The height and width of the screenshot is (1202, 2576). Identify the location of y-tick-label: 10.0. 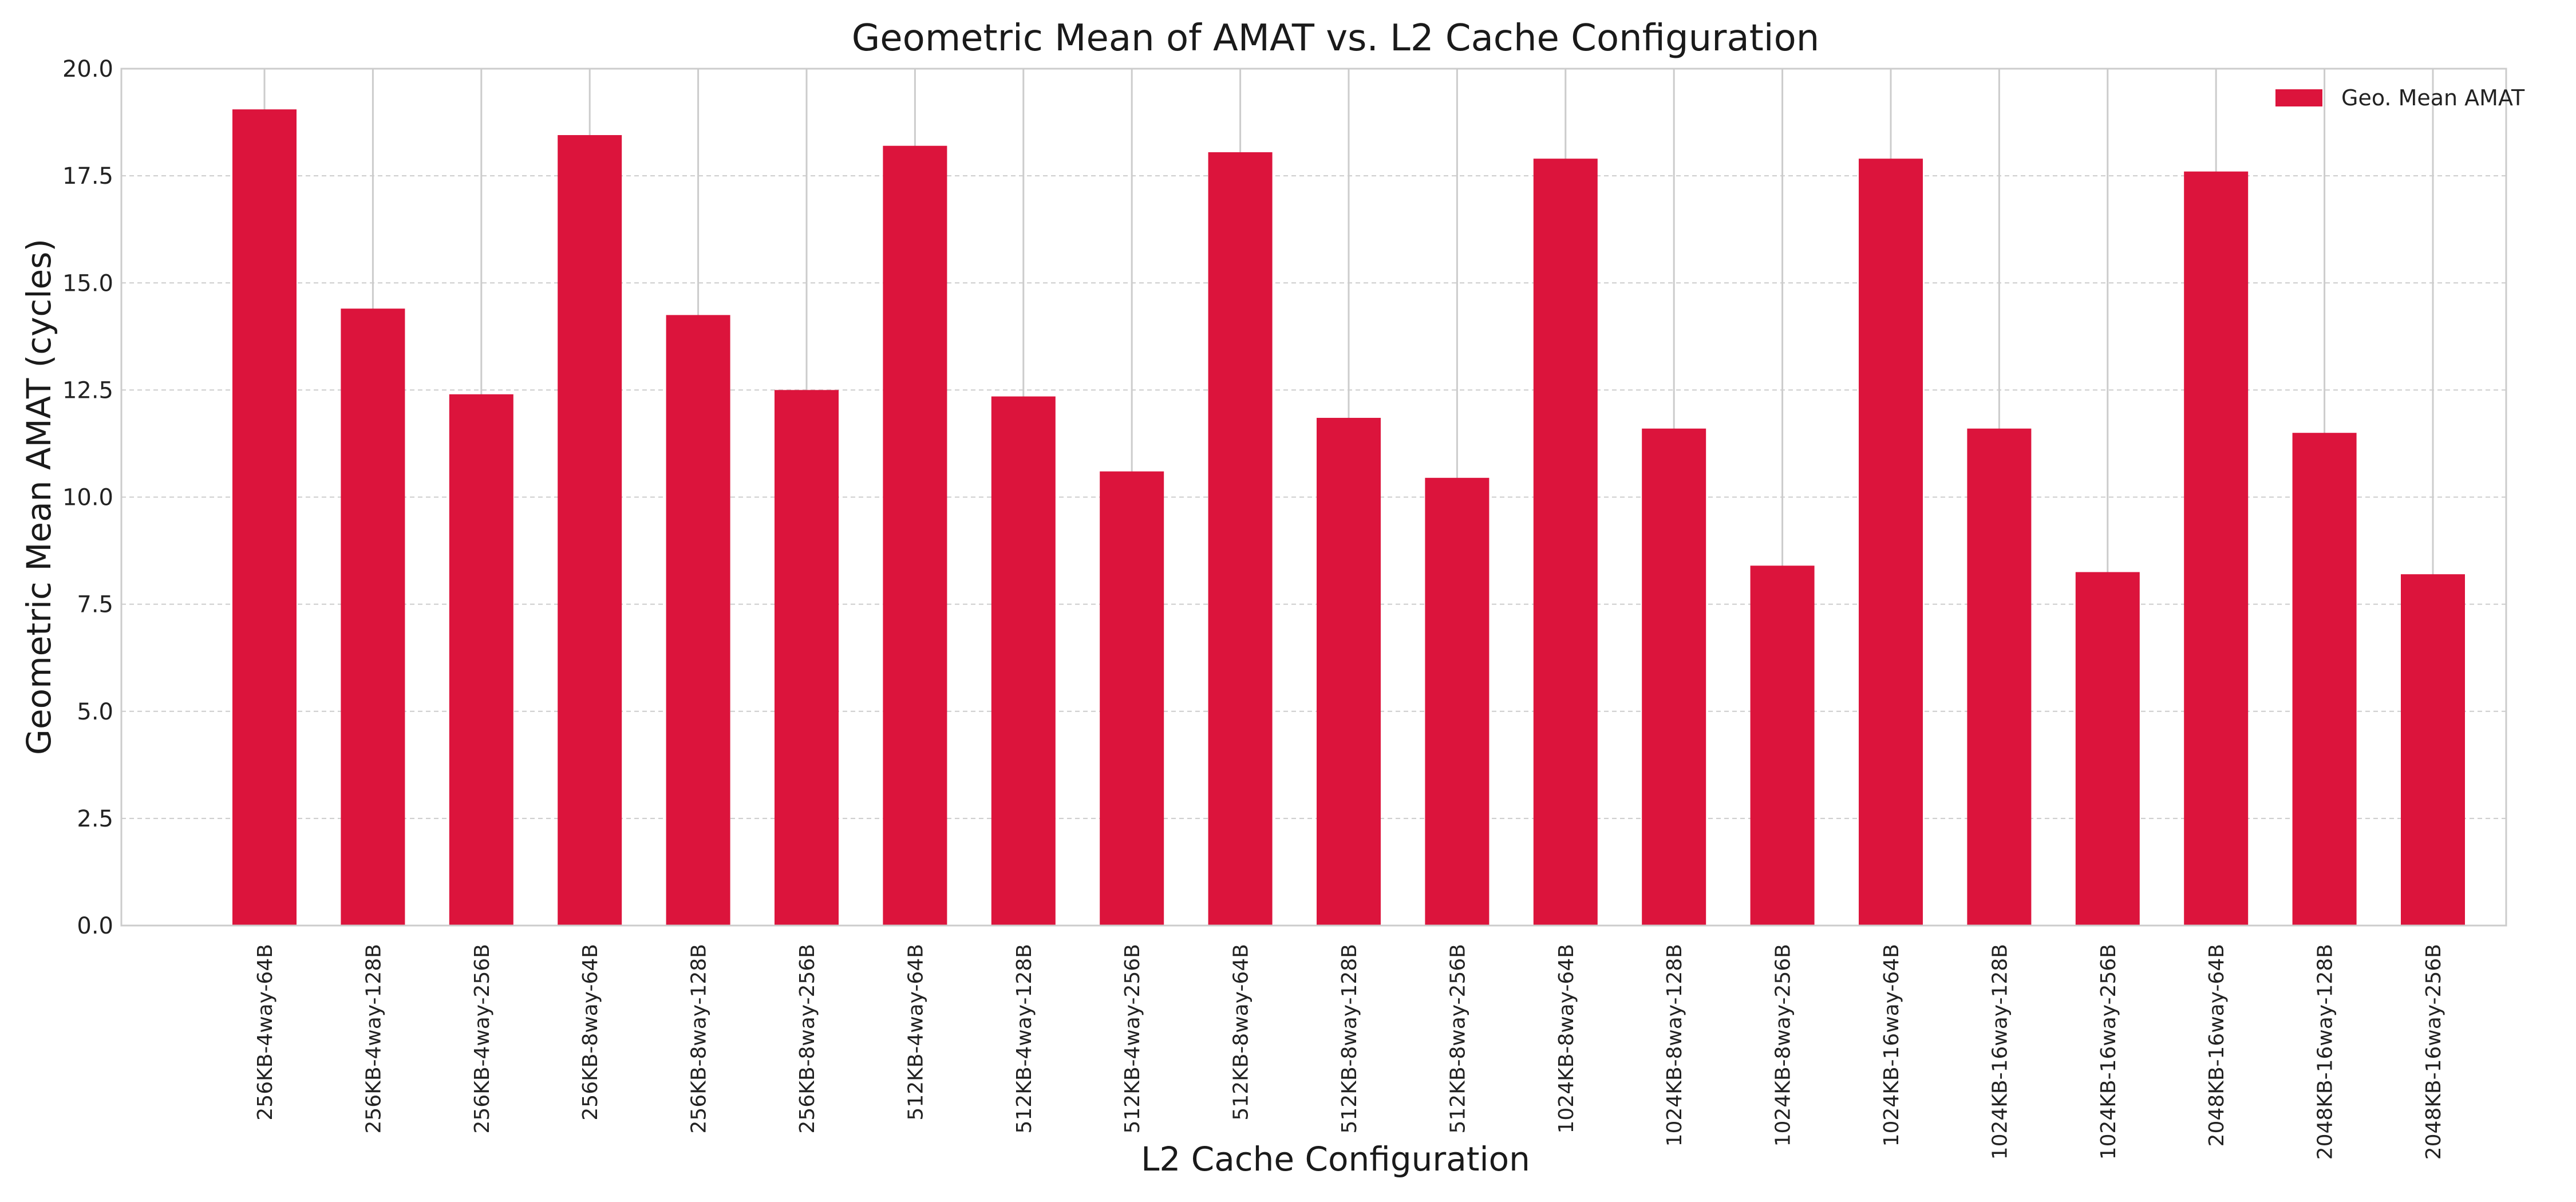
(87, 498).